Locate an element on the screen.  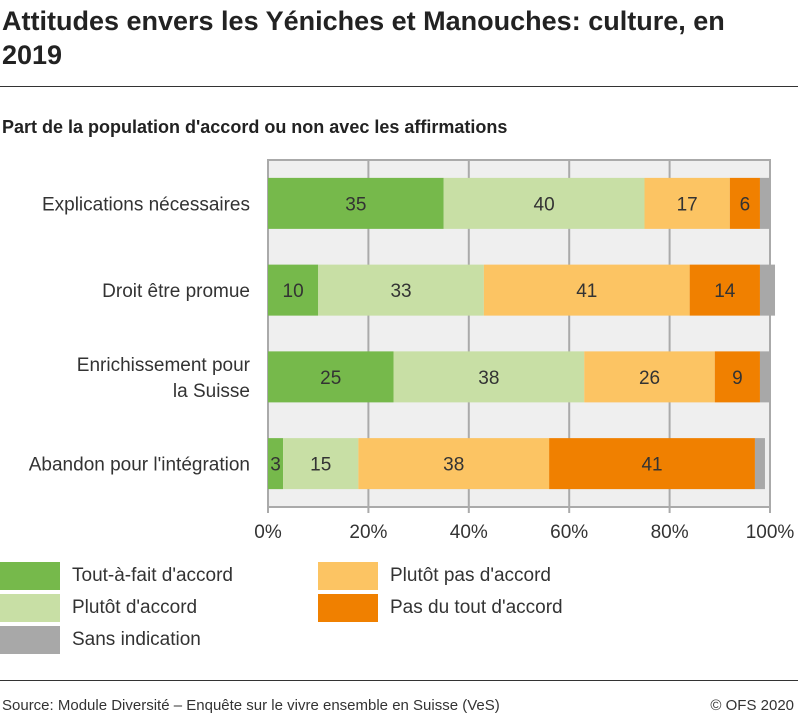
x-tick-label: 20% is located at coordinates (368, 532).